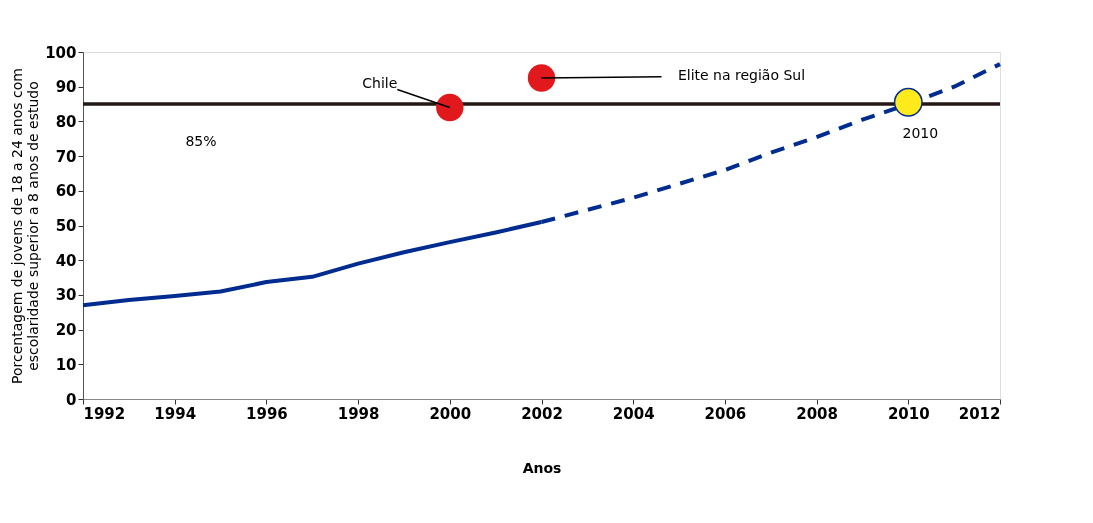  What do you see at coordinates (104, 413) in the screenshot?
I see `x-tick-label: 1992` at bounding box center [104, 413].